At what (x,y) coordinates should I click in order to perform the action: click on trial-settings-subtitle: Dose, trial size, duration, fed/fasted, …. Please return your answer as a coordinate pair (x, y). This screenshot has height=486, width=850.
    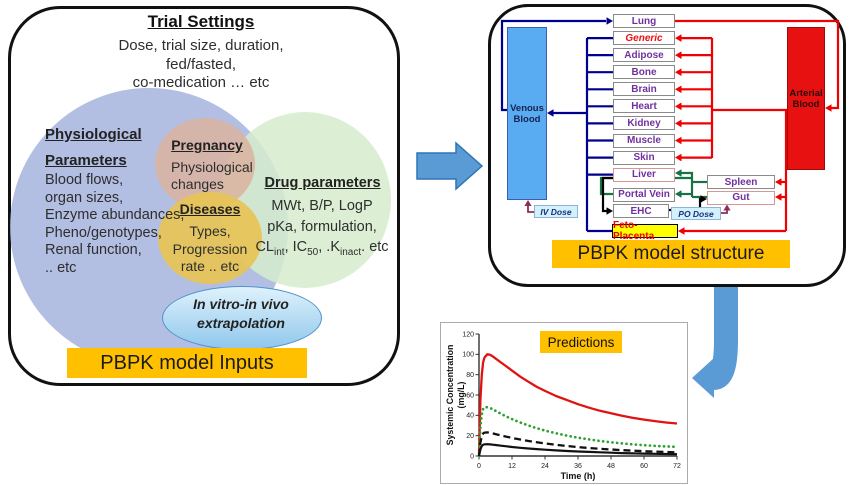
    Looking at the image, I should click on (201, 64).